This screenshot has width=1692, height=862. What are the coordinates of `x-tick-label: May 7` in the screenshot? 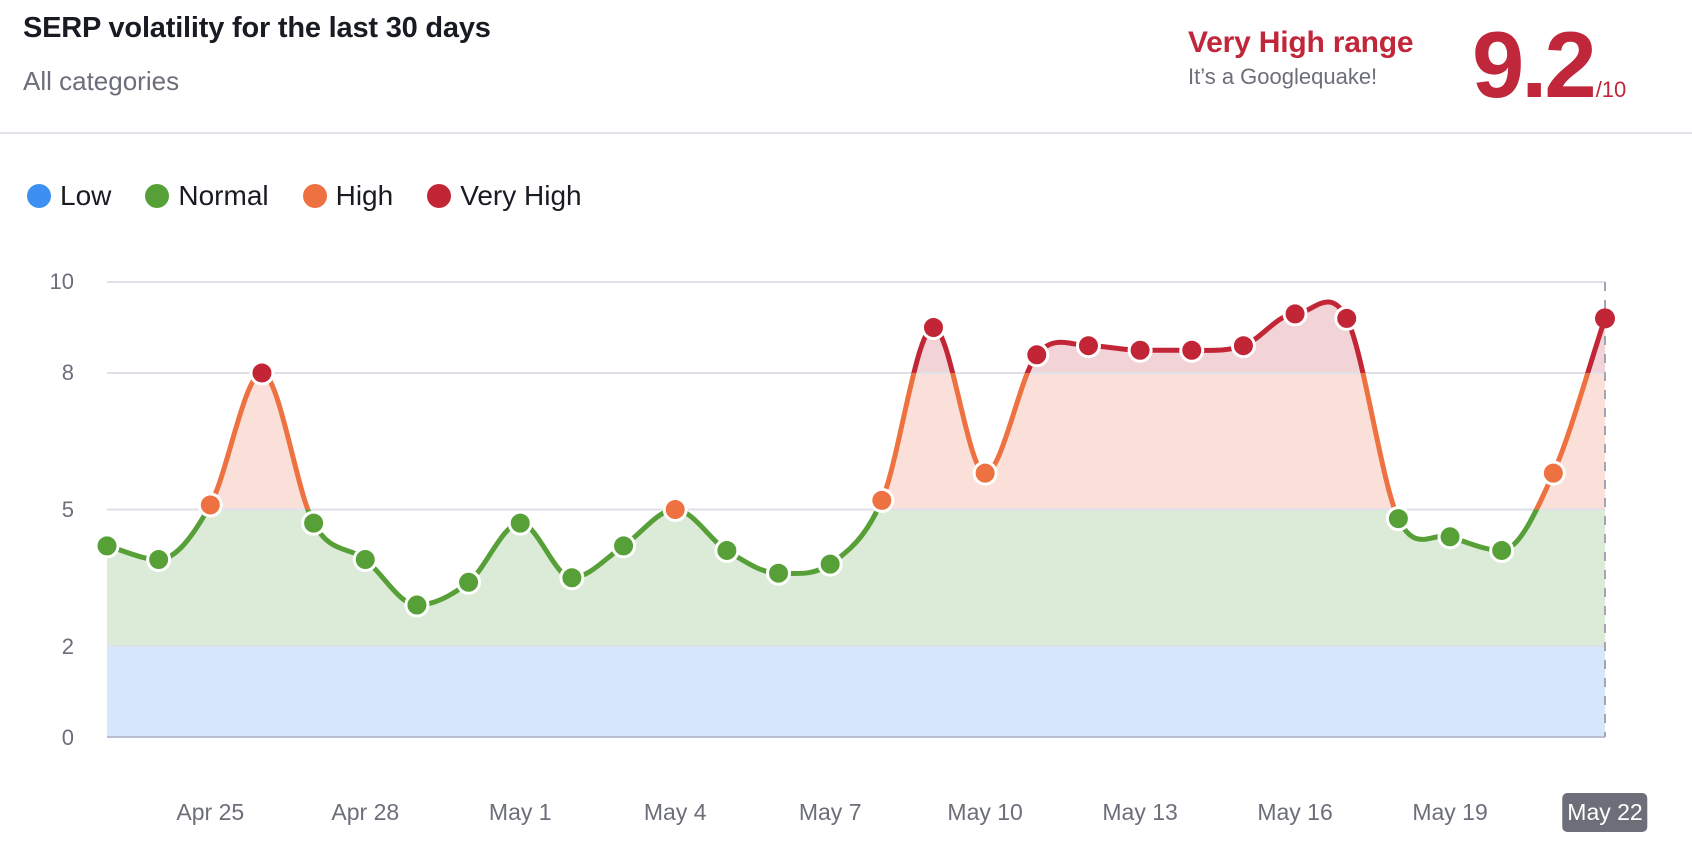 It's located at (830, 812).